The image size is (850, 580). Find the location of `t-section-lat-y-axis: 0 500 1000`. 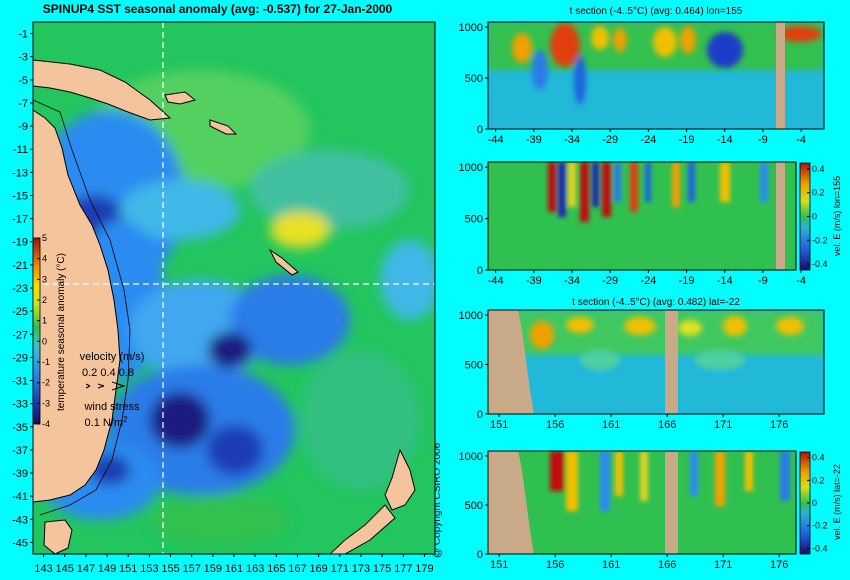

t-section-lat-y-axis: 0 500 1000 is located at coordinates (473, 365).